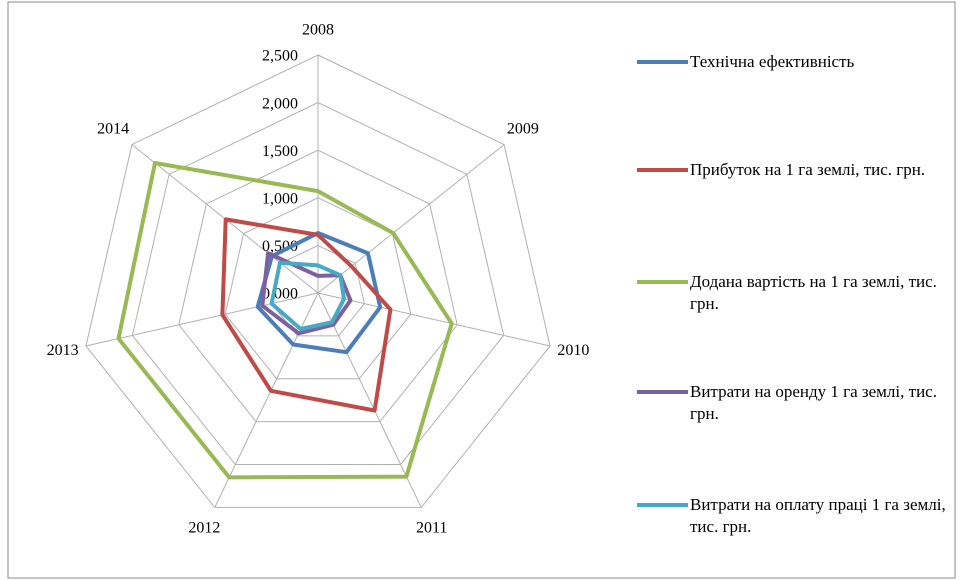  I want to click on category-label: 2009, so click(523, 128).